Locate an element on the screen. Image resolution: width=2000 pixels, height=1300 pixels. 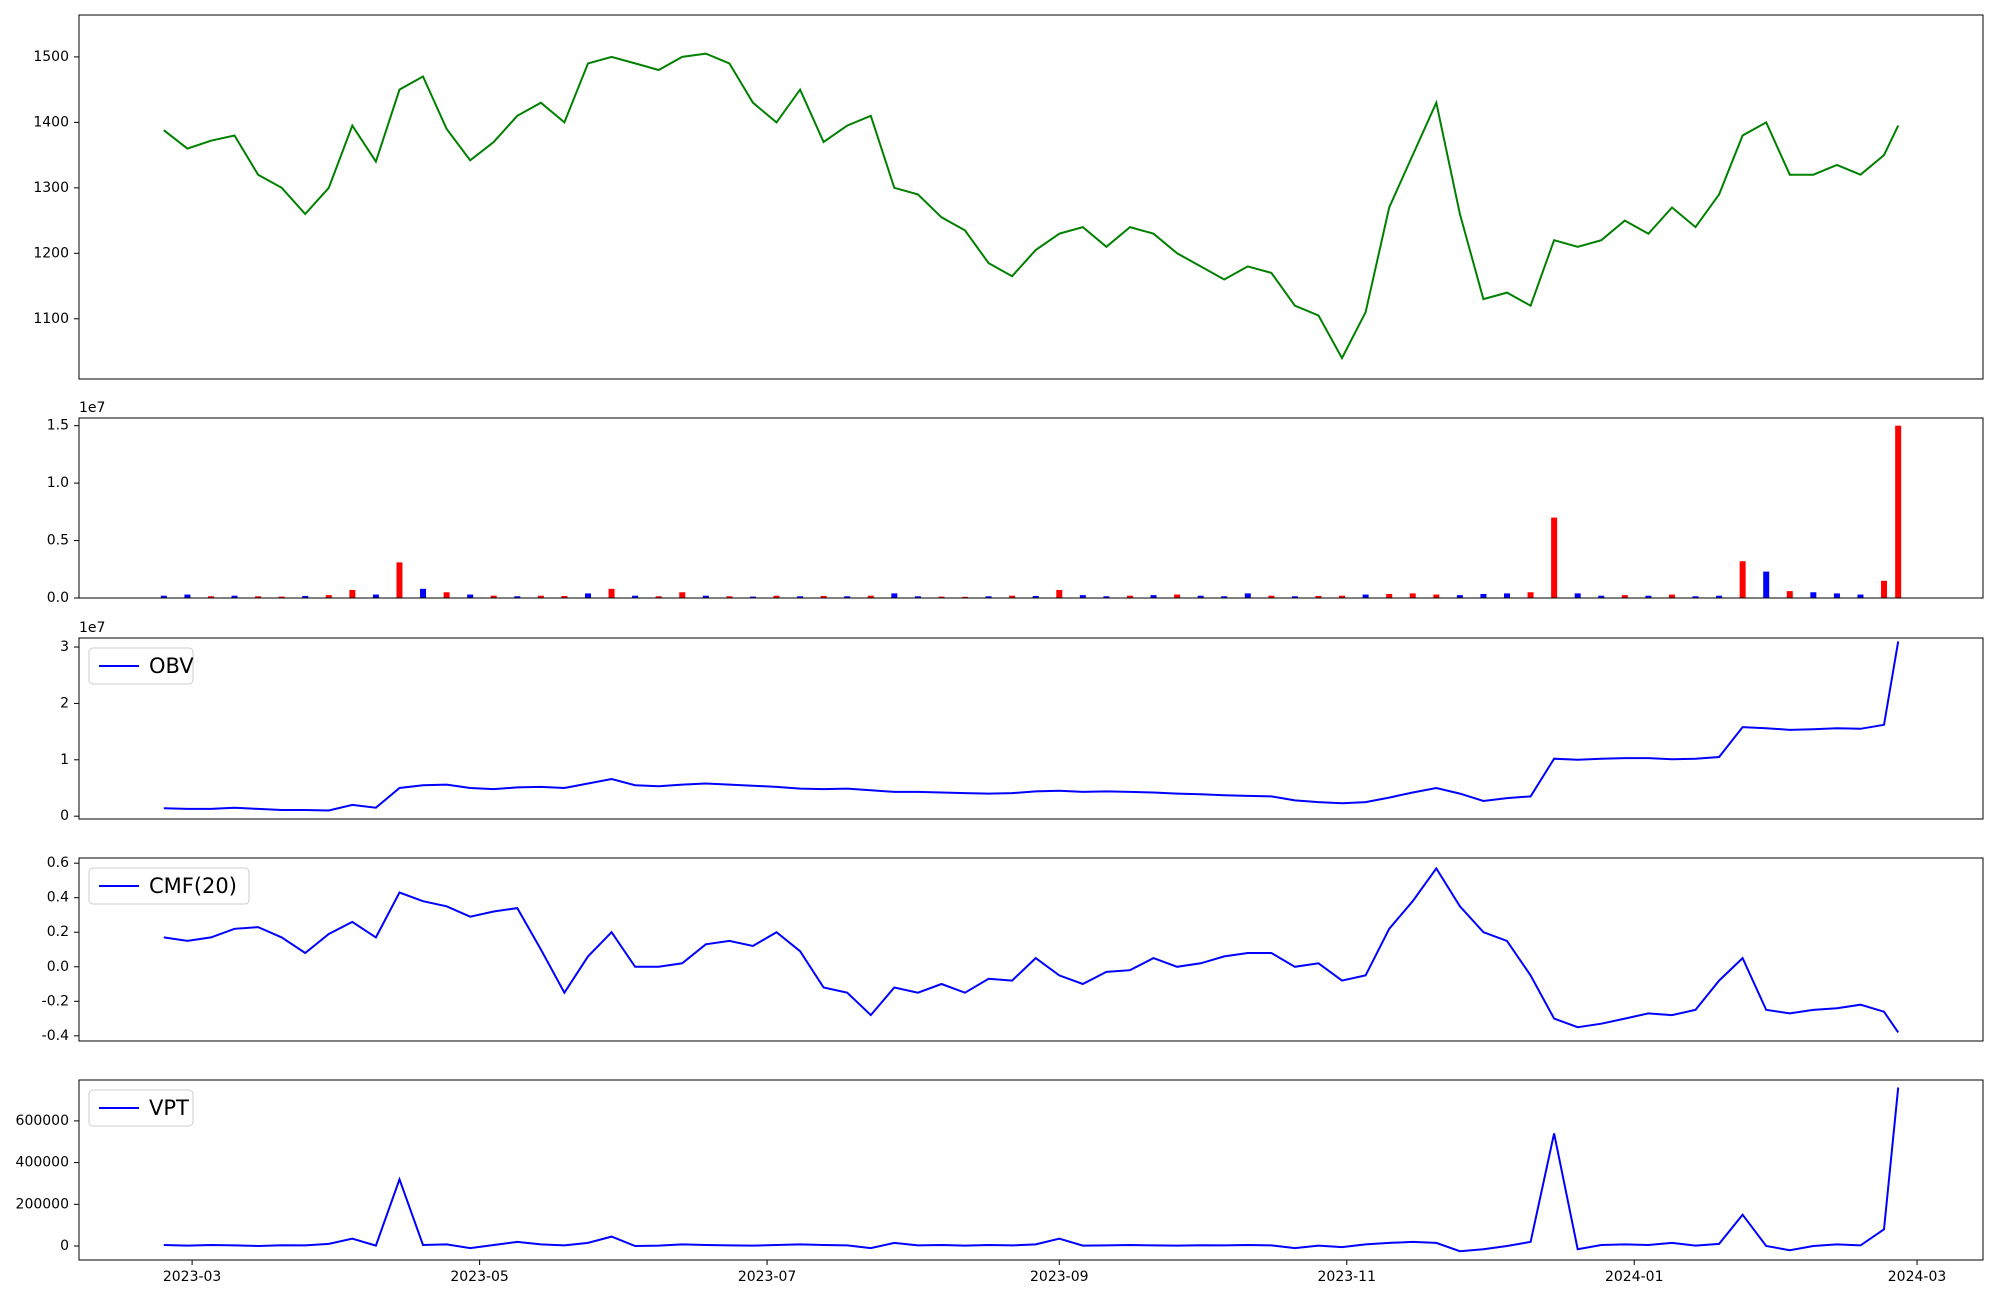
x-tick-label: 2023-07 is located at coordinates (767, 1277).